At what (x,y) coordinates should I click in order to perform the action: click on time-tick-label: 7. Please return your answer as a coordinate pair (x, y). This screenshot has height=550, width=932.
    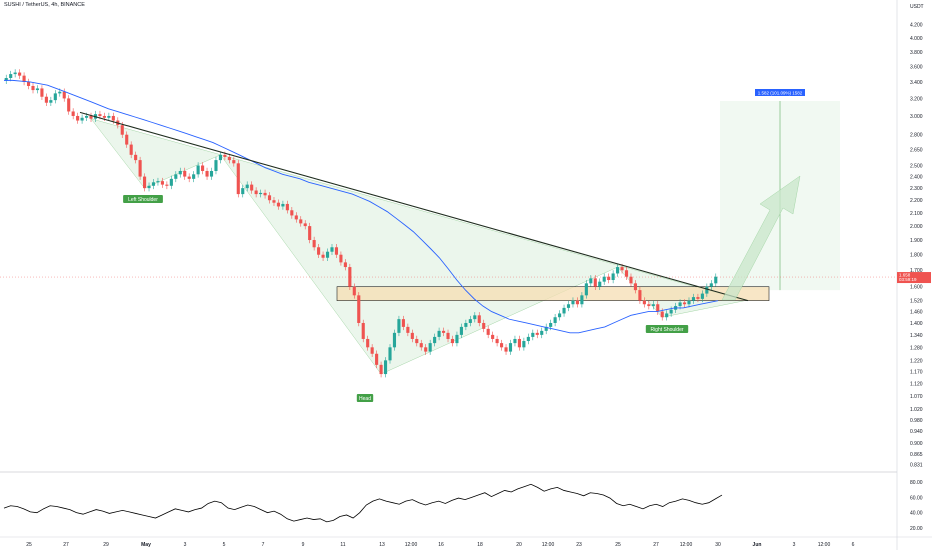
    Looking at the image, I should click on (263, 545).